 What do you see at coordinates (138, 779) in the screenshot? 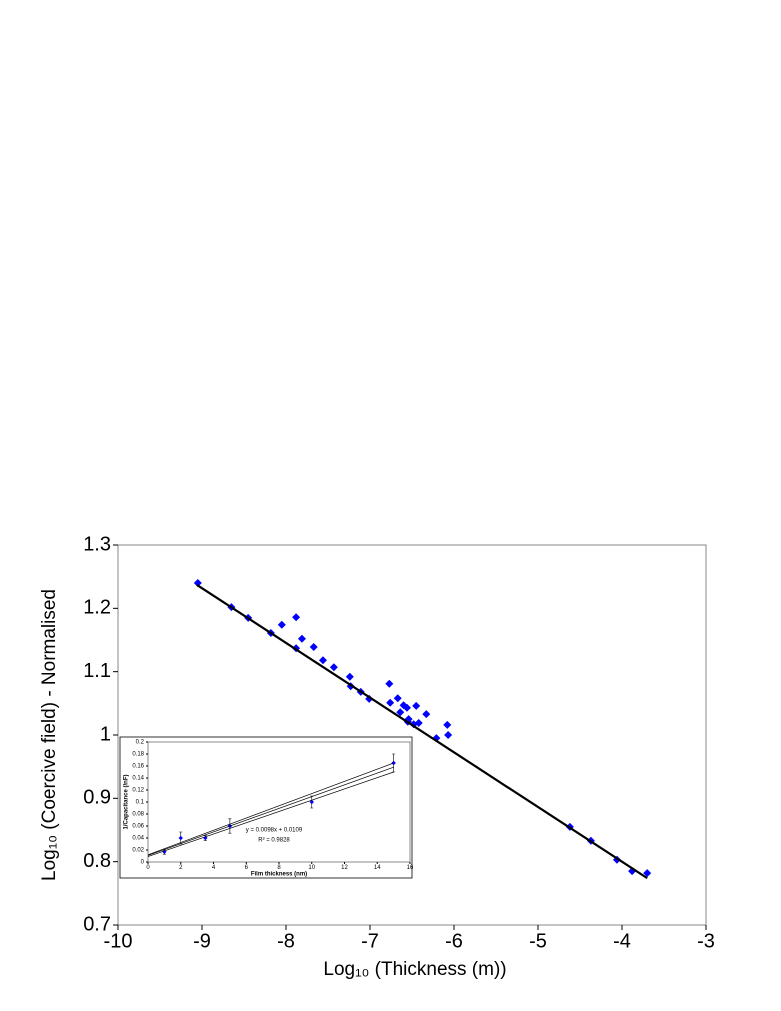
I see `y-tick-label: 0.14` at bounding box center [138, 779].